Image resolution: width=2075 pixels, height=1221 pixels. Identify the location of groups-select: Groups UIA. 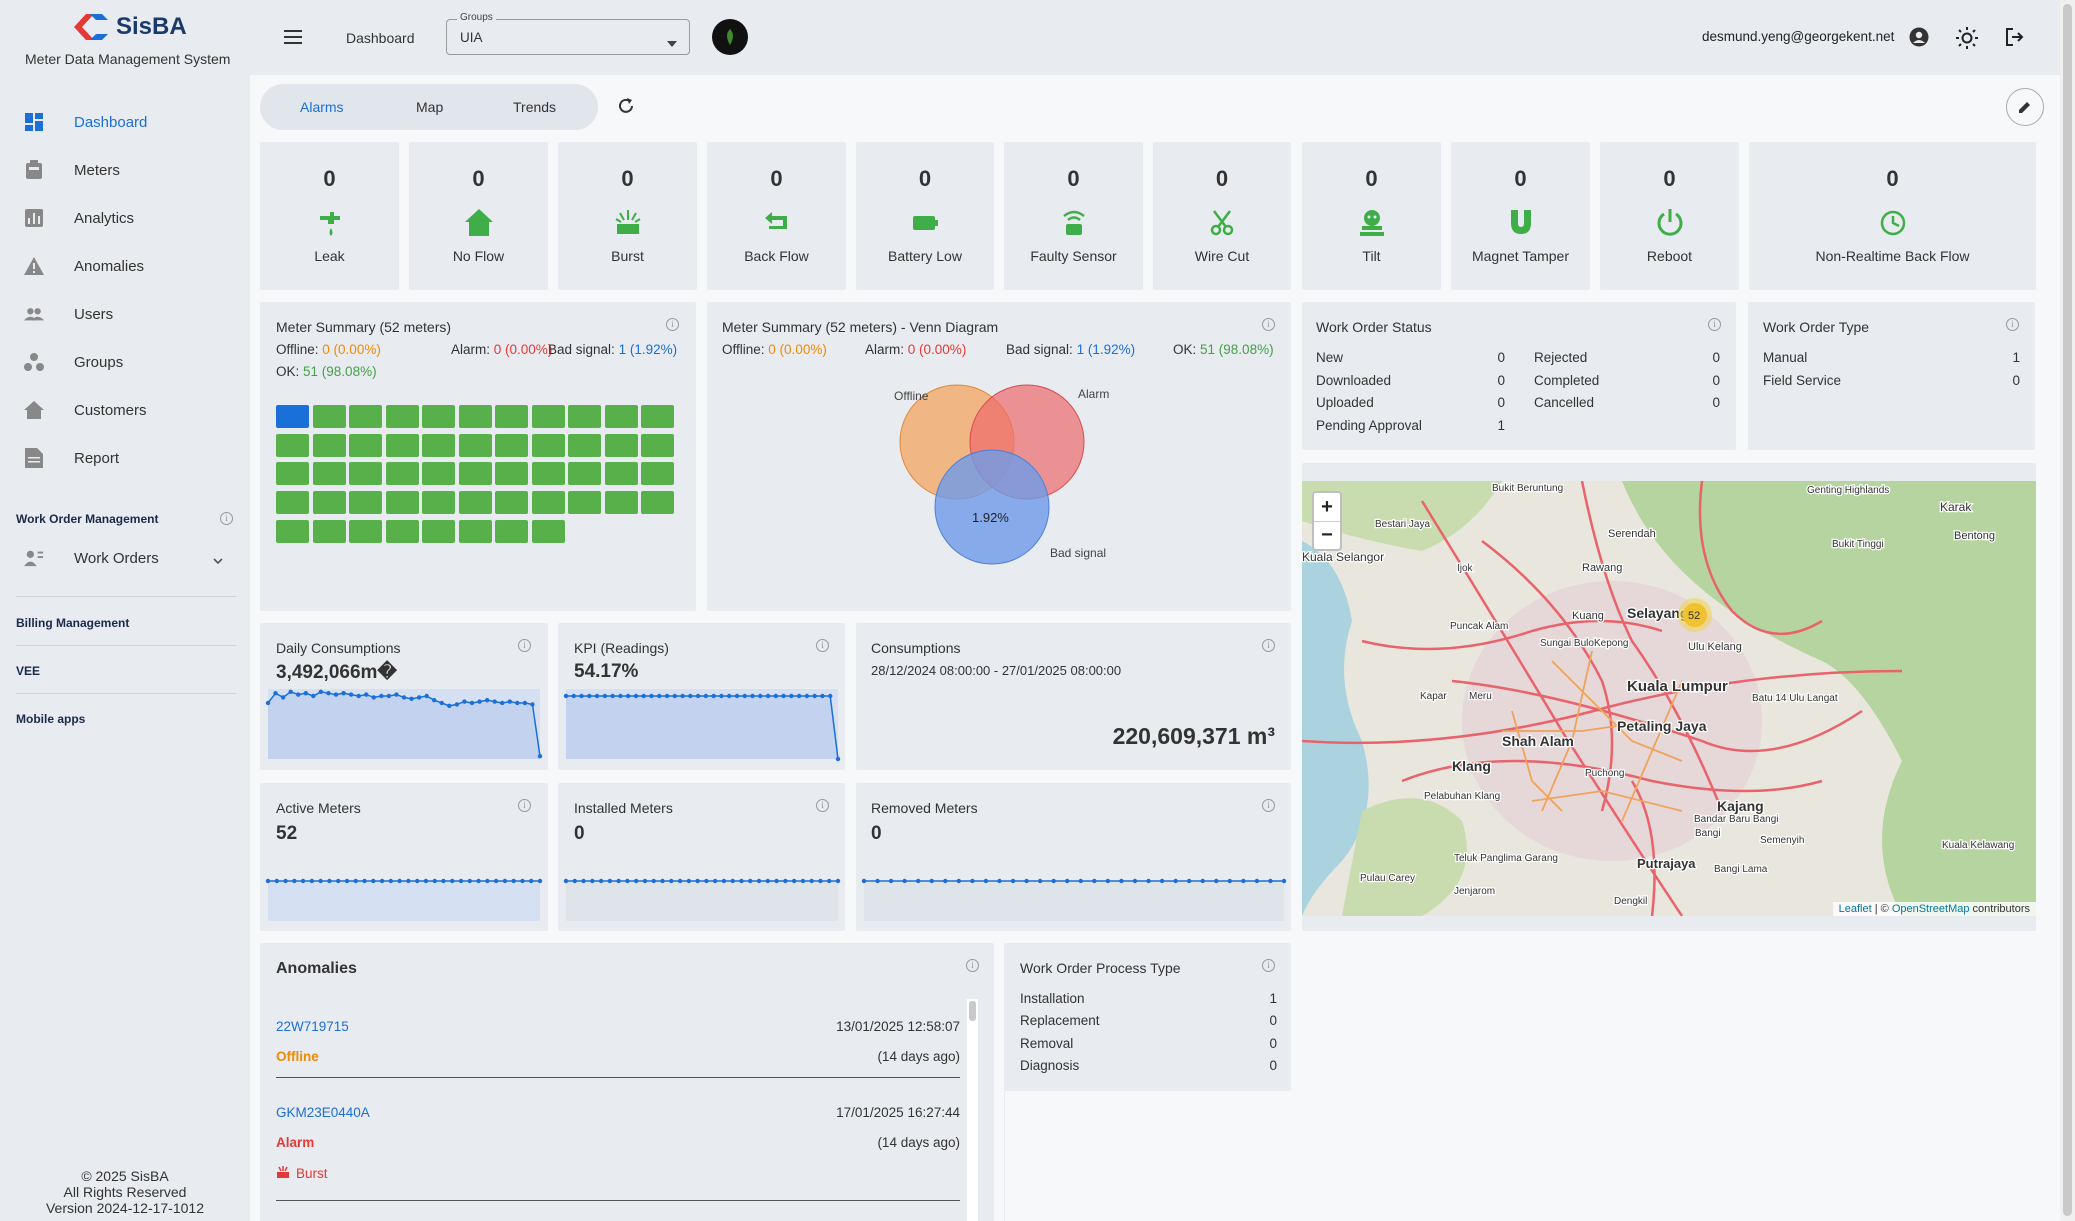
(568, 33).